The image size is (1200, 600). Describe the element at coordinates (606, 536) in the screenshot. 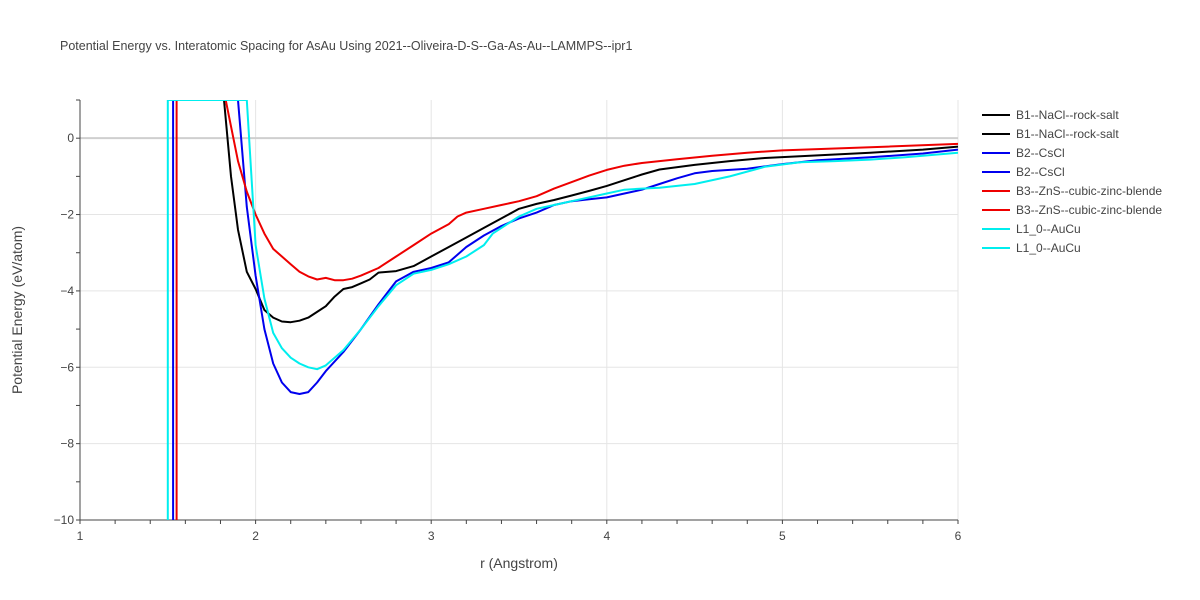

I see `x-tick-label: 4` at that location.